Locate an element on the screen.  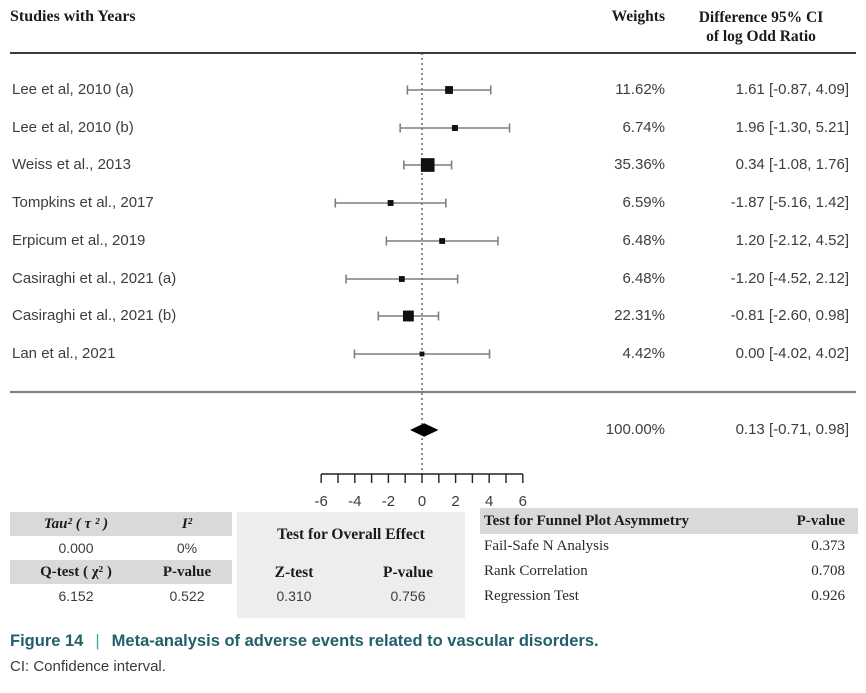
study-label: Lan et al., 2021 is located at coordinates (64, 353).